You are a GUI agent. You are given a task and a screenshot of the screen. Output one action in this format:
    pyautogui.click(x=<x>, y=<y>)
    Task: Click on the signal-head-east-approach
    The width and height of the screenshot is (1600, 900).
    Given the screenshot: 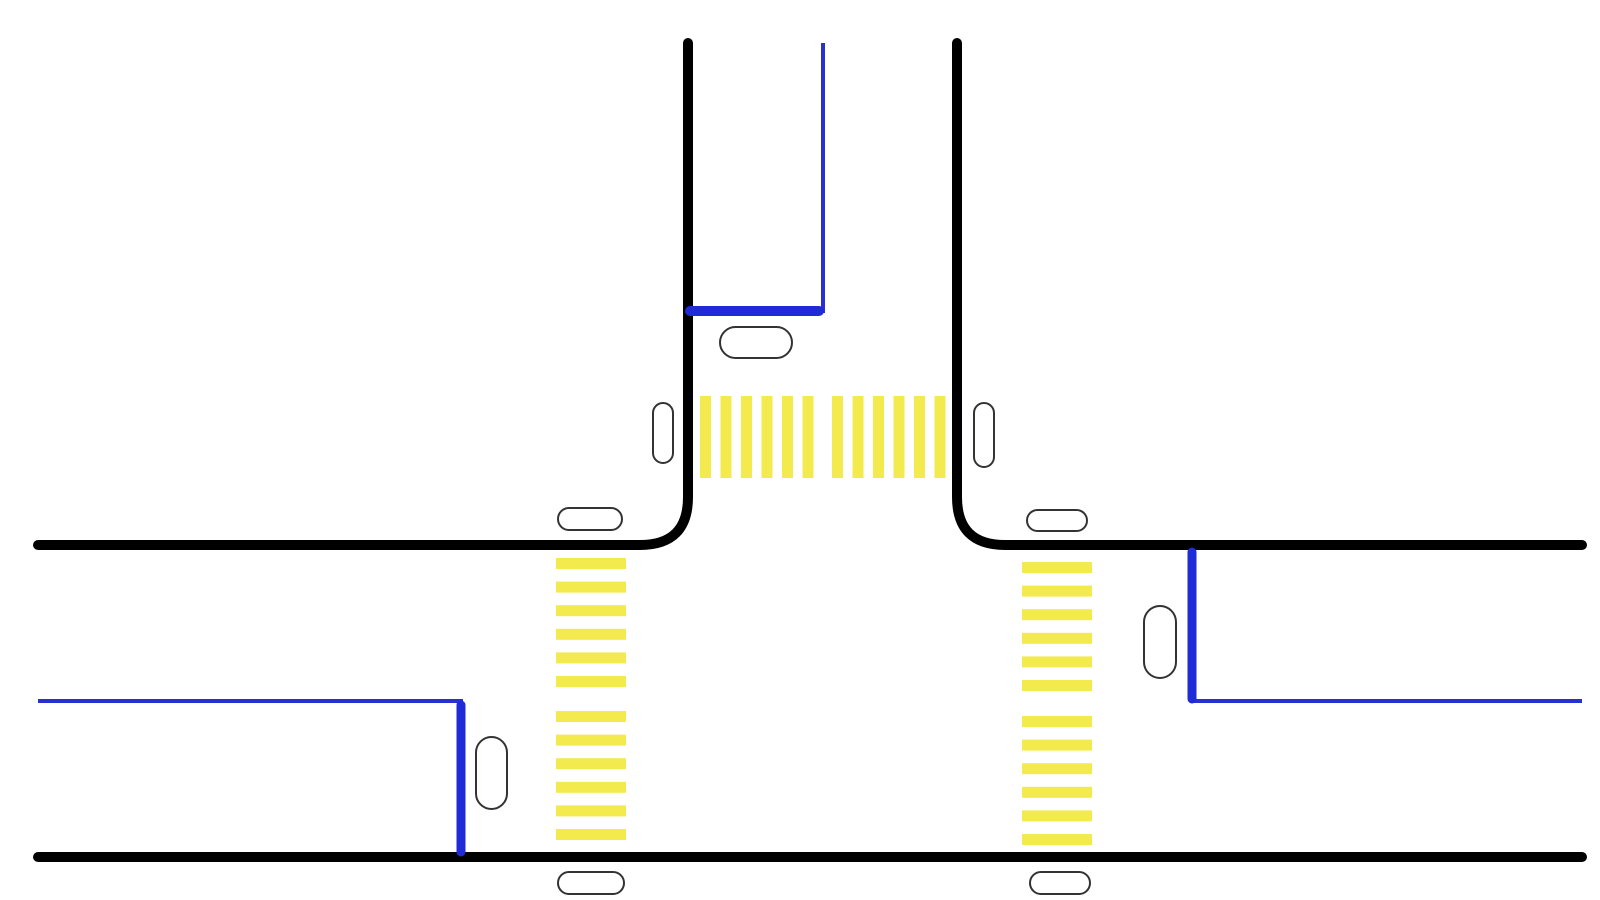 What is the action you would take?
    pyautogui.click(x=1160, y=642)
    